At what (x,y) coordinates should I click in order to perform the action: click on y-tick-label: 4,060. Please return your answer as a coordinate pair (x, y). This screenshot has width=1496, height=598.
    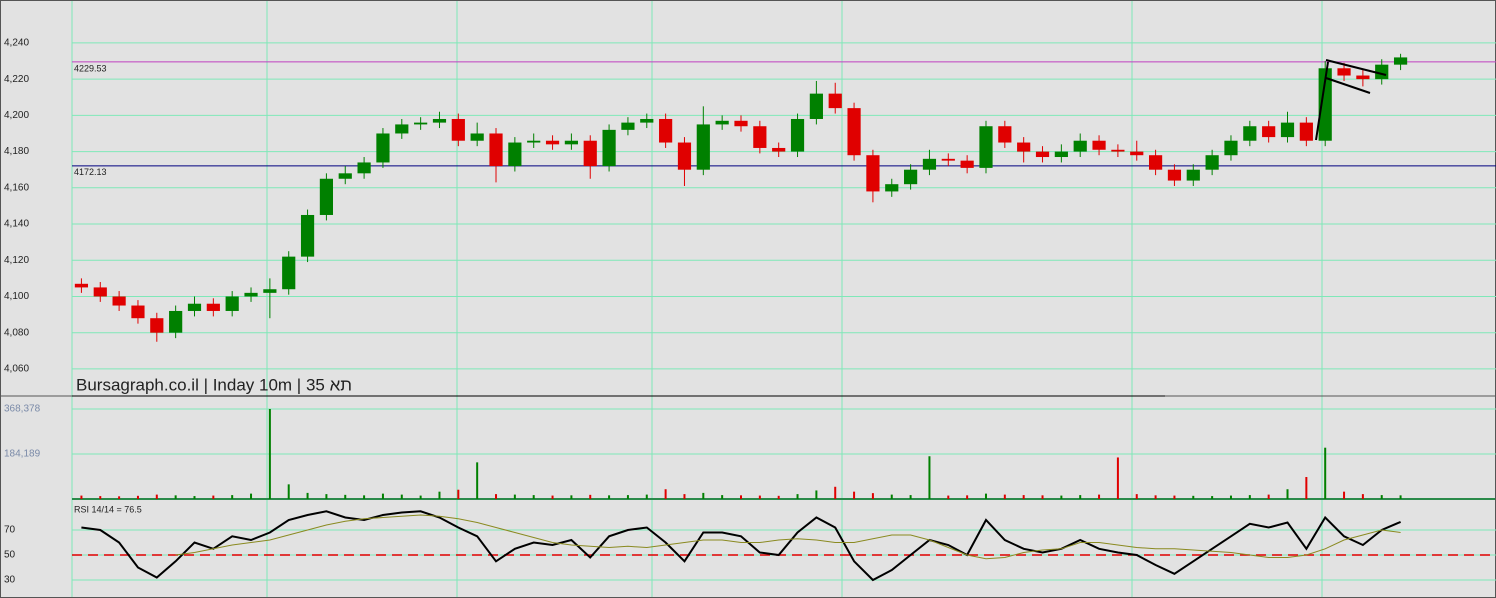
    Looking at the image, I should click on (16, 369).